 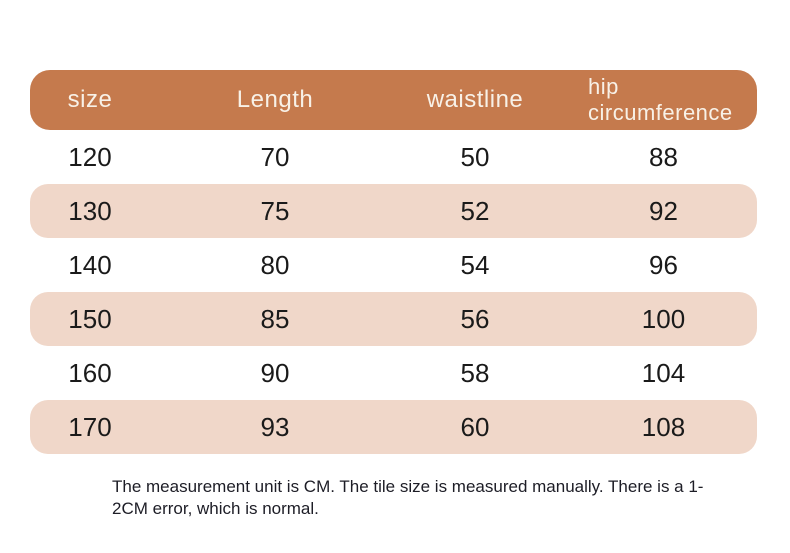 I want to click on table-row: 120 70 50 88, so click(x=393, y=157).